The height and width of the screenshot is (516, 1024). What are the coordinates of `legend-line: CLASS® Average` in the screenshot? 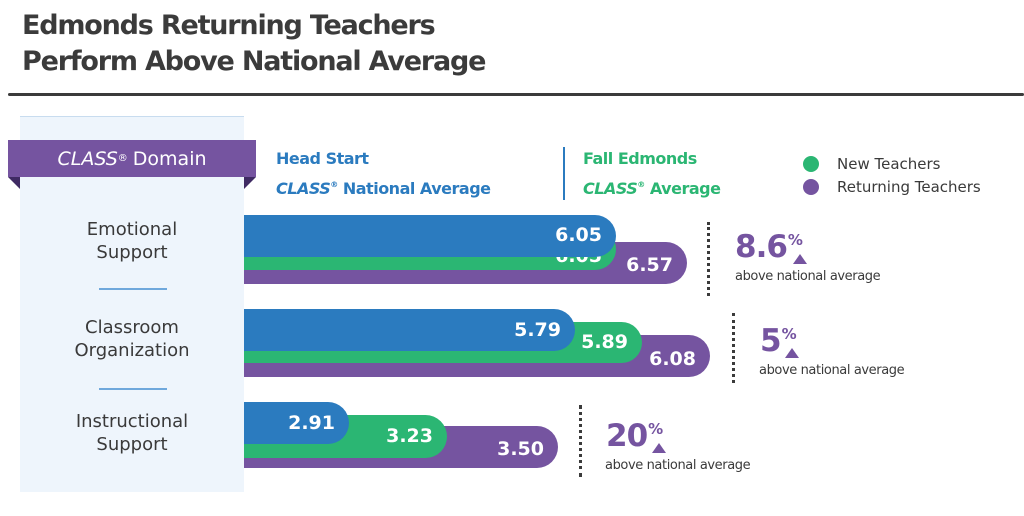 It's located at (652, 187).